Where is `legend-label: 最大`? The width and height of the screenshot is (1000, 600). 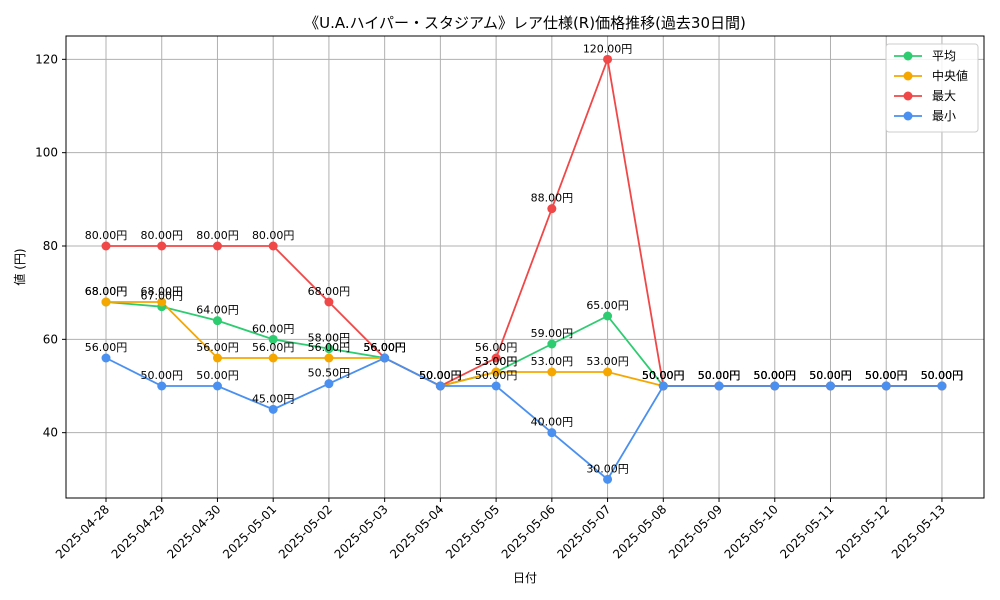
legend-label: 最大 is located at coordinates (944, 96).